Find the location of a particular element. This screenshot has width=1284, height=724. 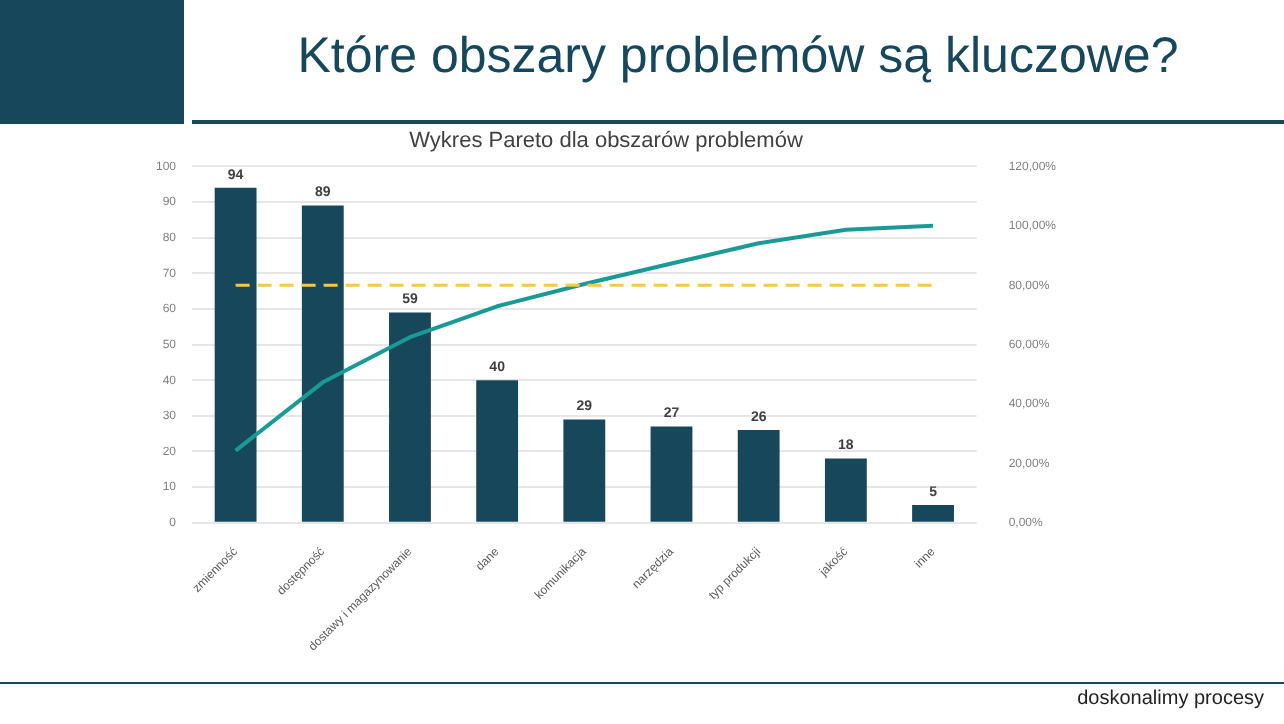

chart-title: Które obszary problemów są kluczowe? is located at coordinates (738, 57).